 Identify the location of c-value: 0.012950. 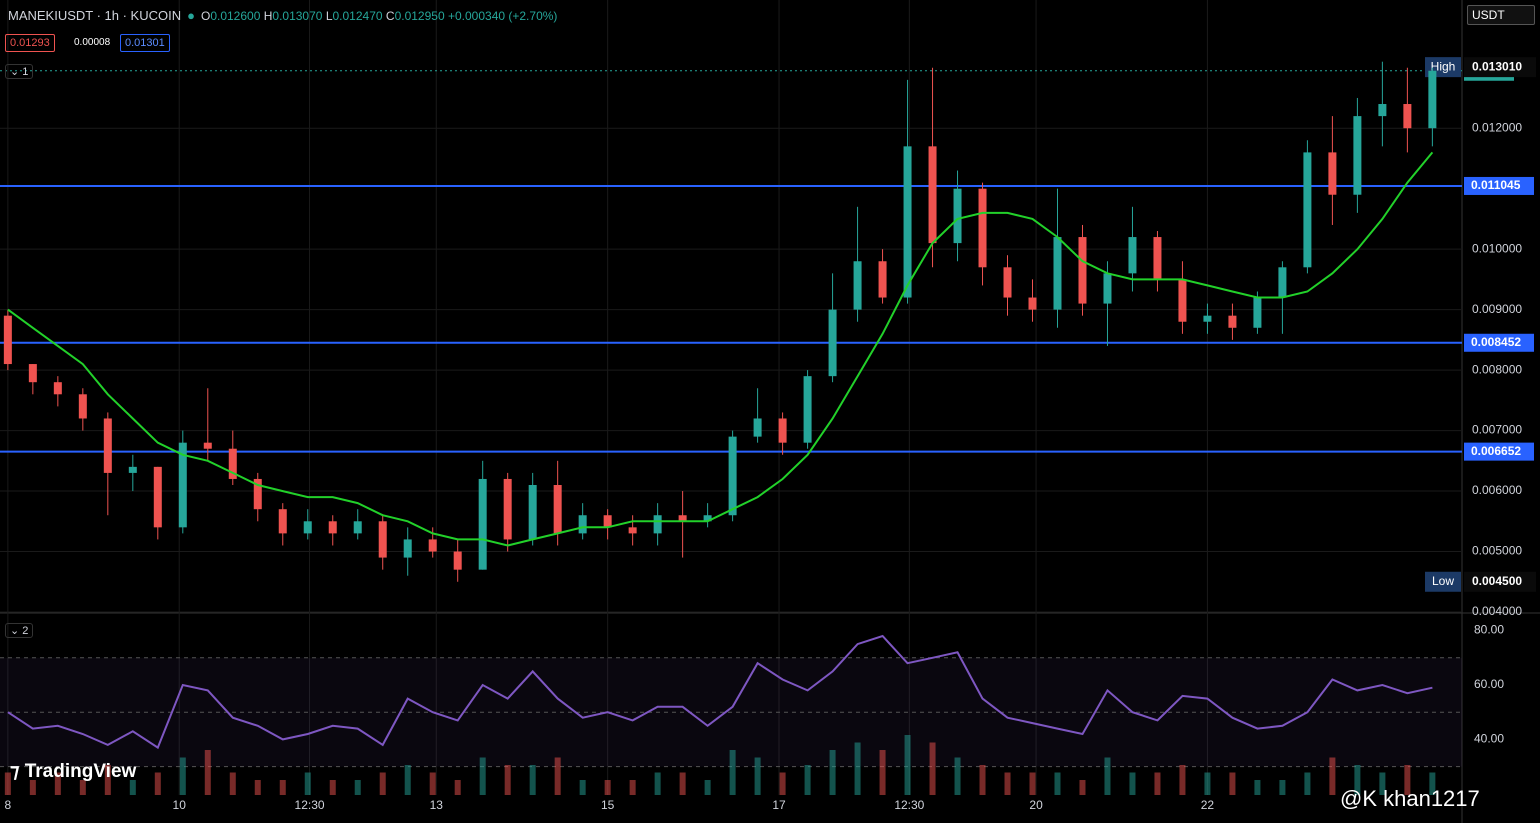
(419, 15).